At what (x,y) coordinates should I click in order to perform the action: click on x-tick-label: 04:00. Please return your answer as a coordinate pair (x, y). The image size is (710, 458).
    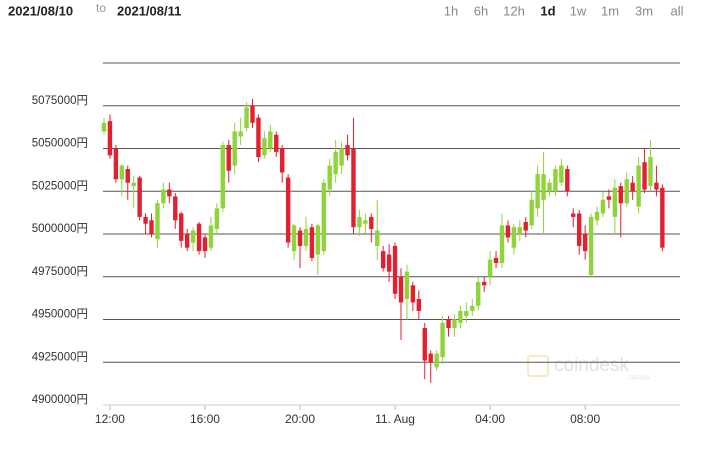
    Looking at the image, I should click on (490, 419).